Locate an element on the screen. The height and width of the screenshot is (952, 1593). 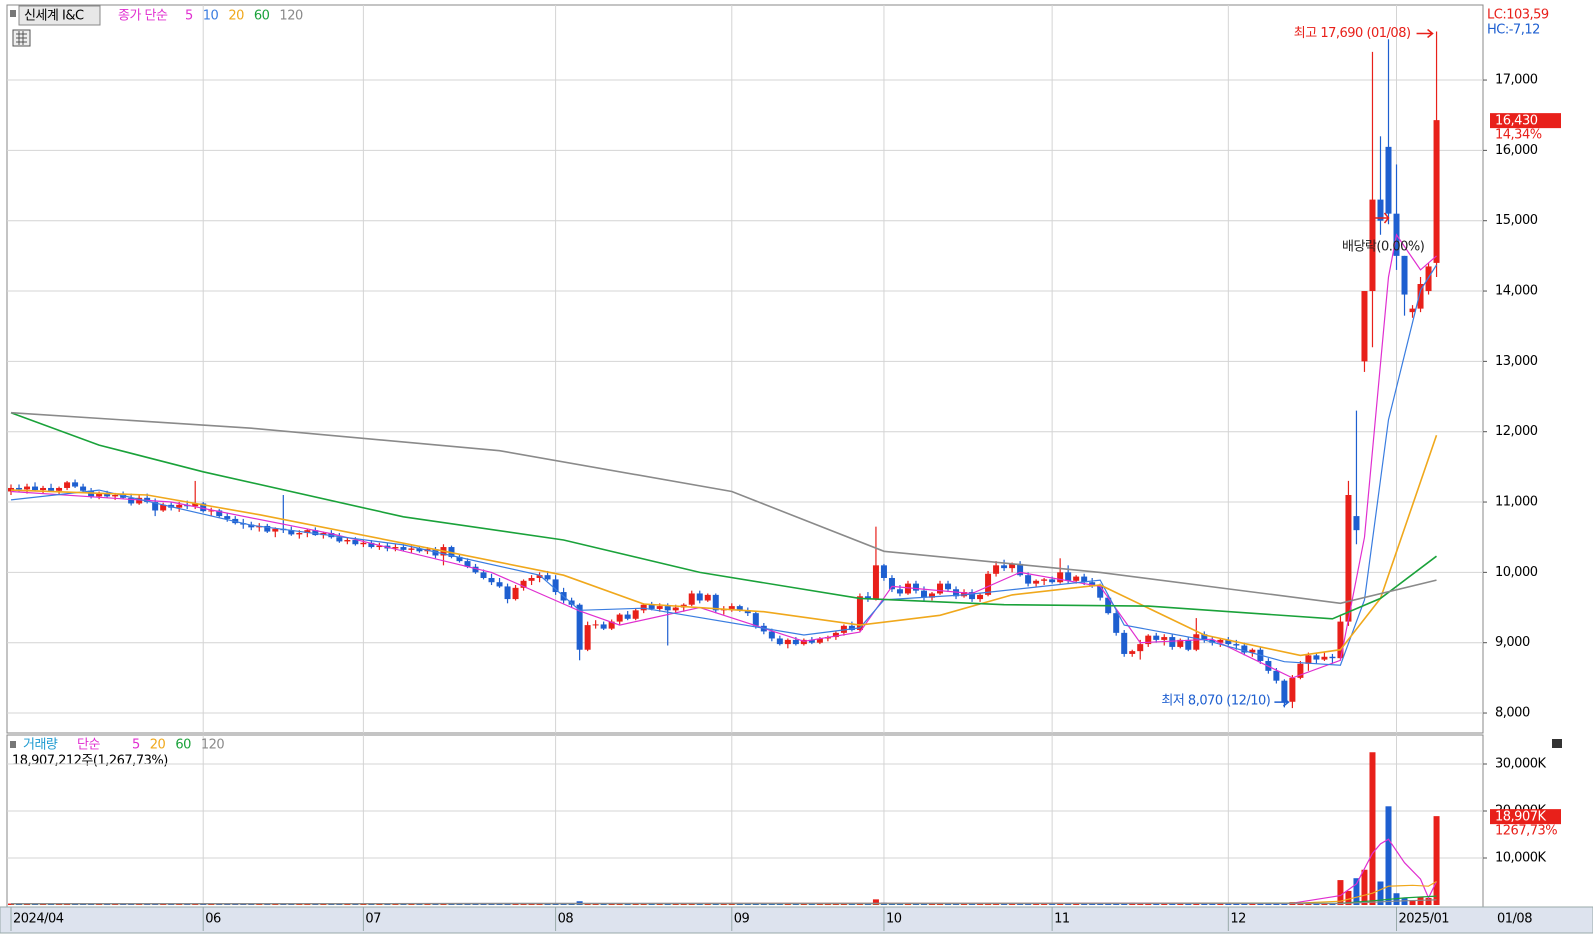
volume-change-label: 1267,73% is located at coordinates (1526, 831).